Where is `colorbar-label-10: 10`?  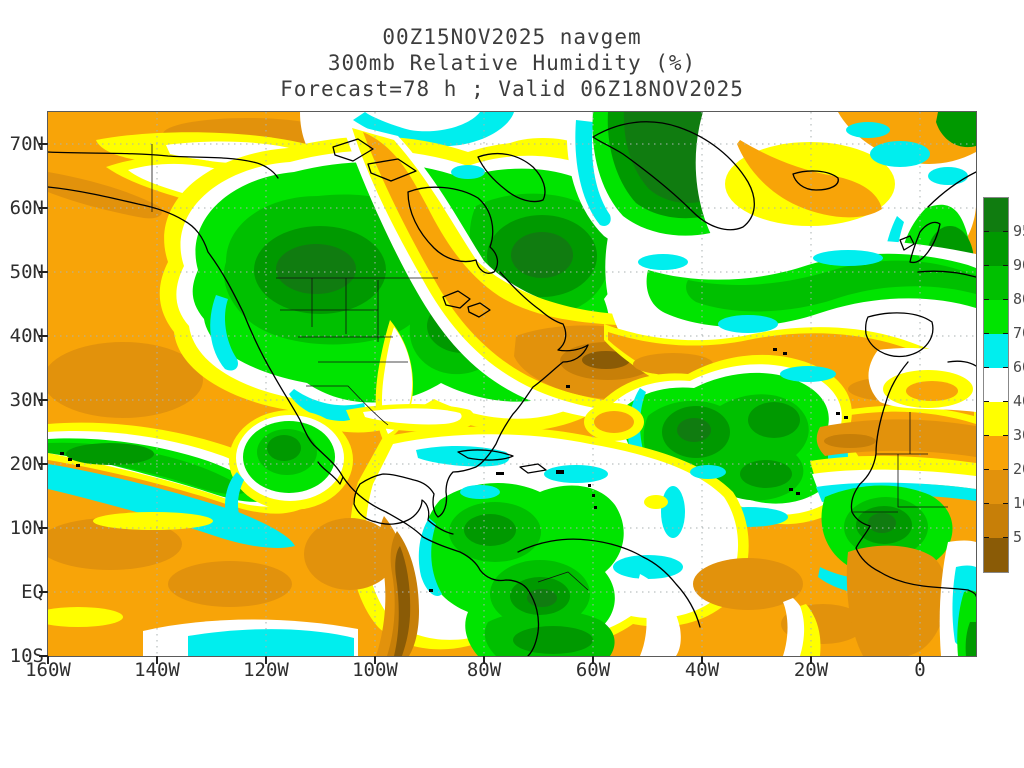 colorbar-label-10: 10 is located at coordinates (1018, 503).